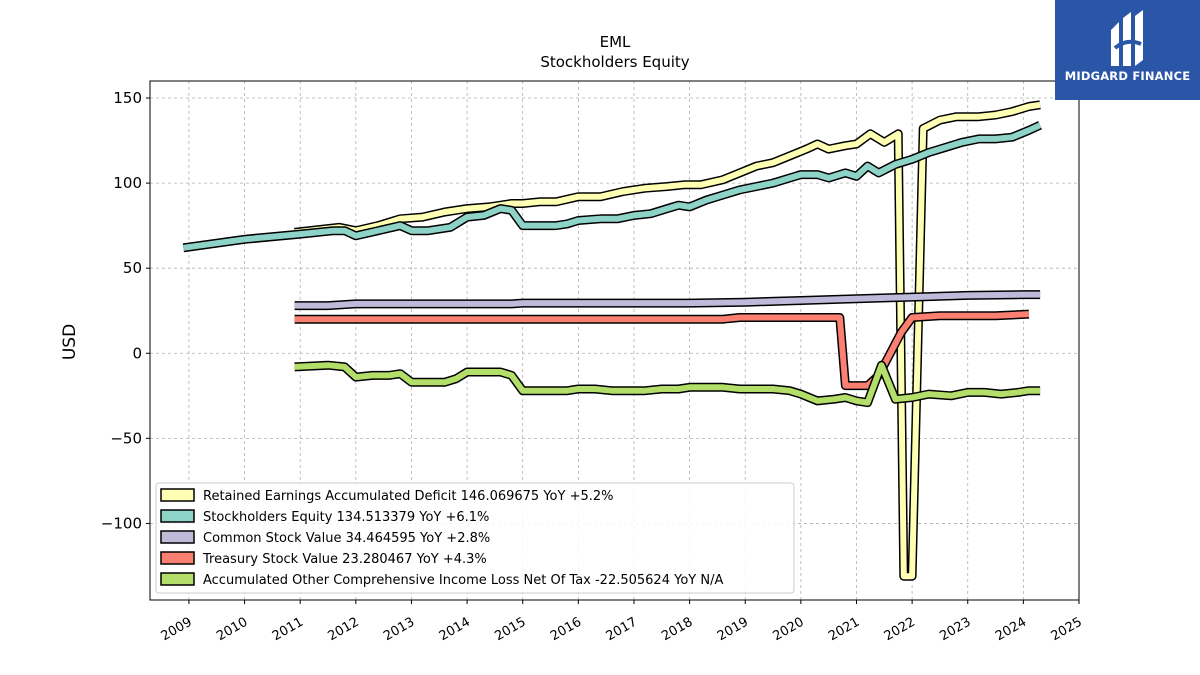 The width and height of the screenshot is (1200, 675). Describe the element at coordinates (346, 517) in the screenshot. I see `legend-entry: Stockholders Equity 134.513379 YoY +6.1%` at that location.